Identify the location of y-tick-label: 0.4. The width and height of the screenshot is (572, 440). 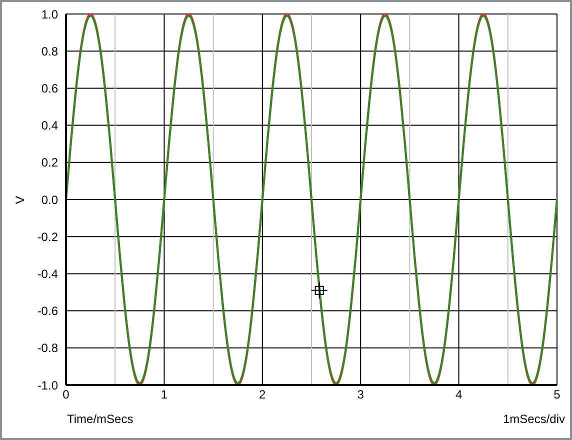
(49, 125).